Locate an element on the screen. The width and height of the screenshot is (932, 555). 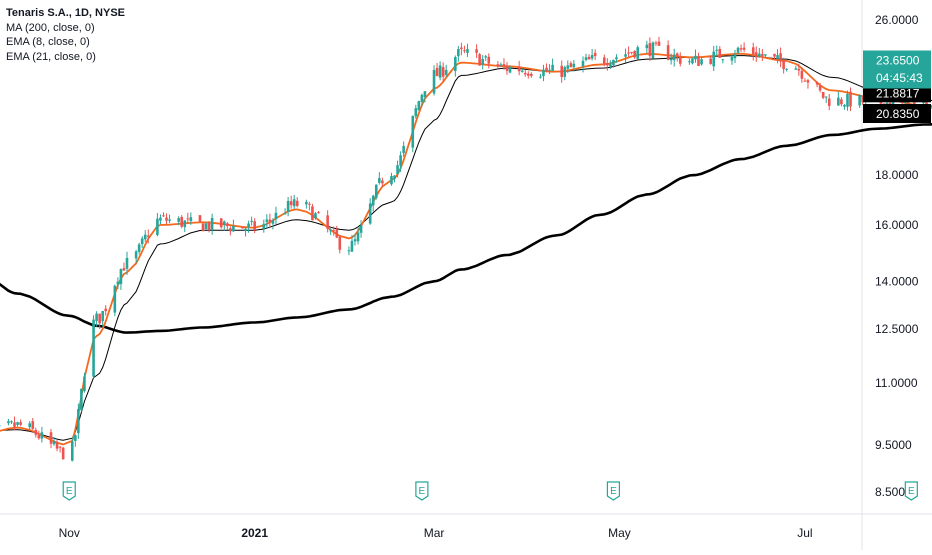
legend-ma200: MA (200, close, 0) is located at coordinates (50, 27).